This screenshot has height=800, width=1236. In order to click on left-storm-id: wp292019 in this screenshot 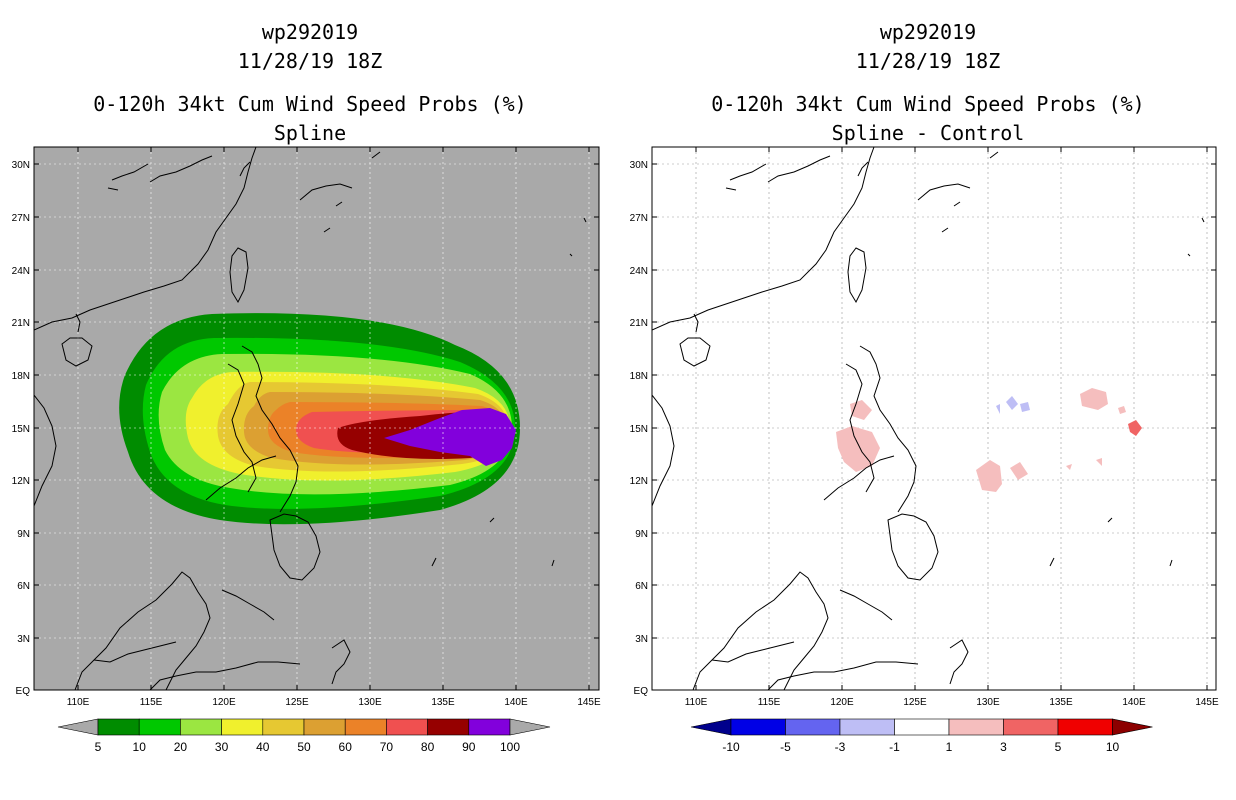, I will do `click(310, 32)`.